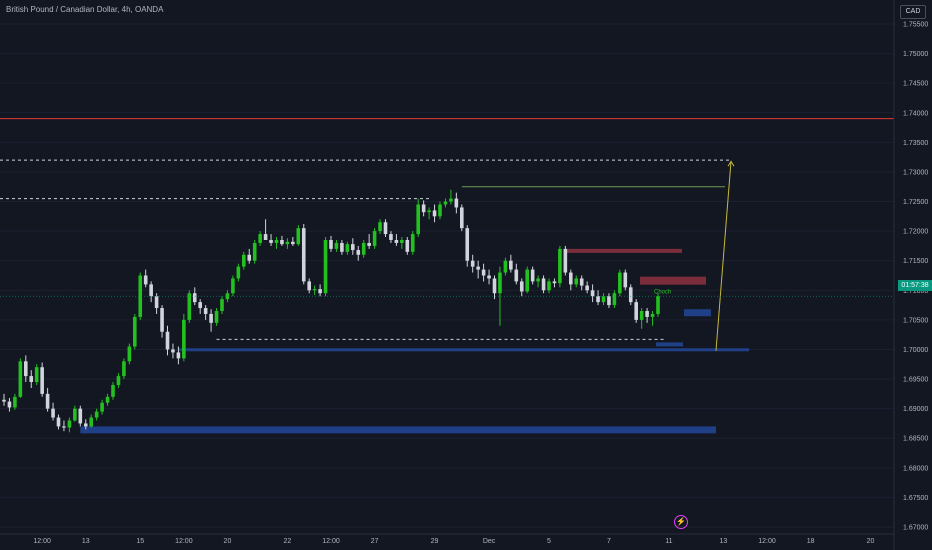 The width and height of the screenshot is (932, 550). I want to click on currency-selector: CAD, so click(913, 12).